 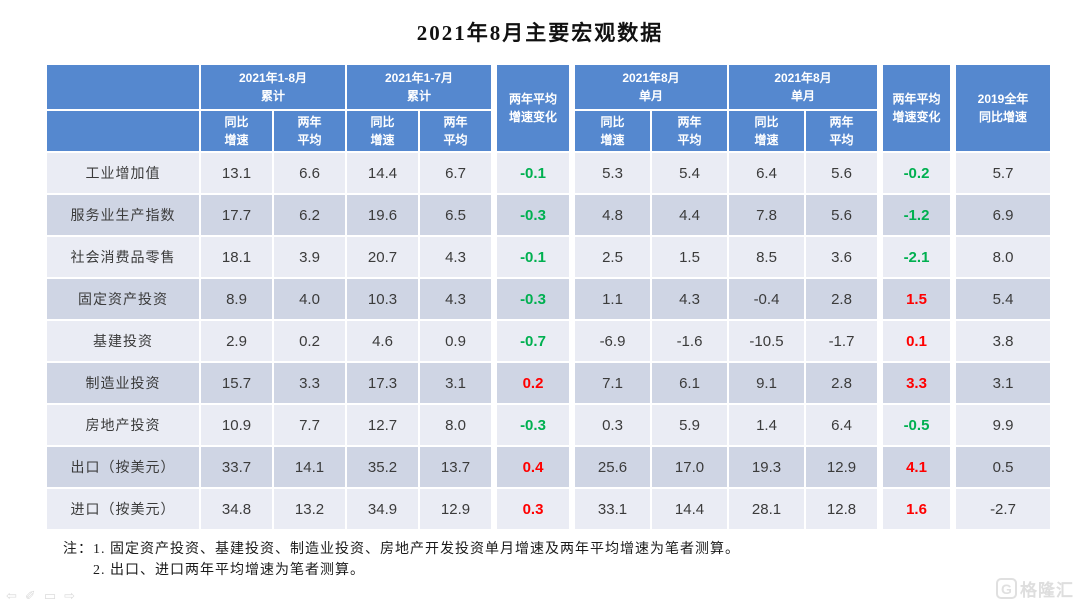 What do you see at coordinates (309, 467) in the screenshot?
I see `table-cell: 14.1` at bounding box center [309, 467].